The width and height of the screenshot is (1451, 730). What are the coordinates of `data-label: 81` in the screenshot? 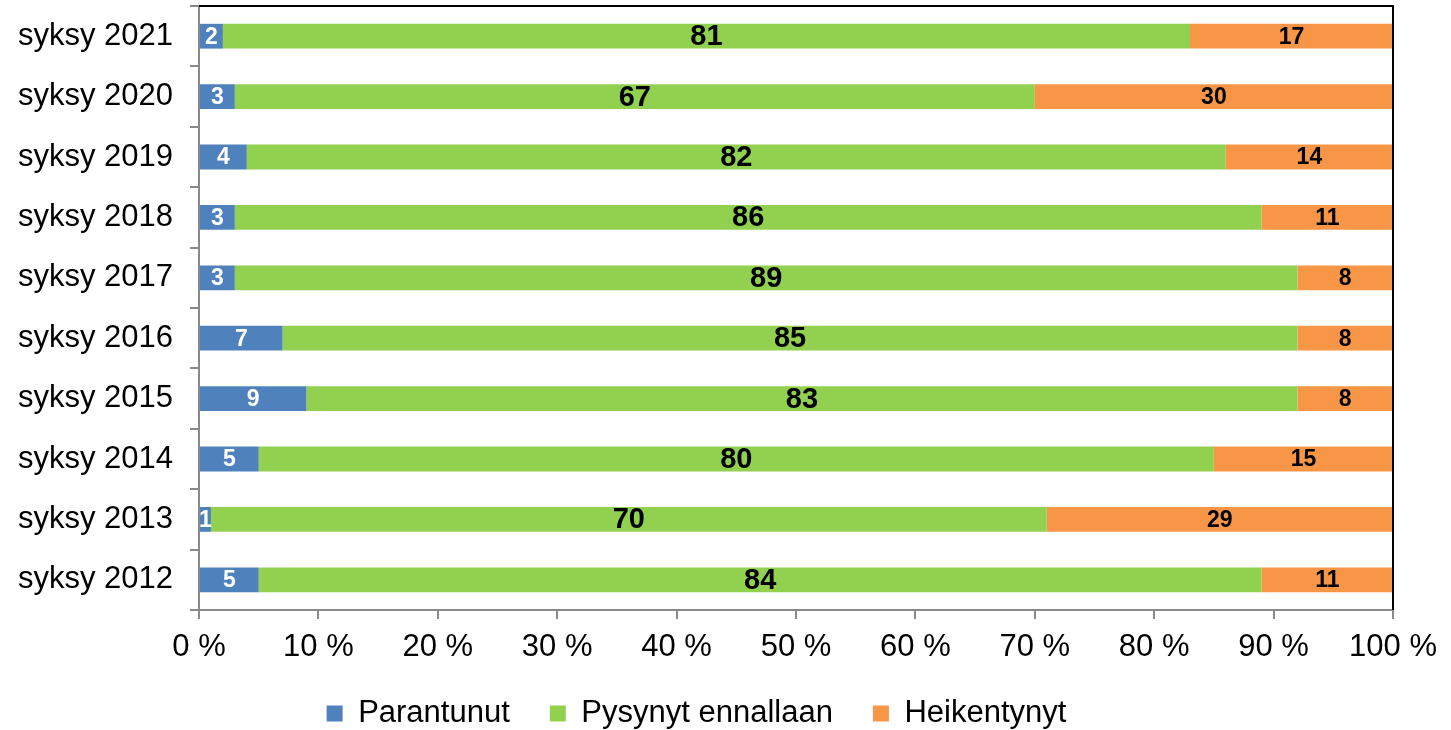 It's located at (706, 35).